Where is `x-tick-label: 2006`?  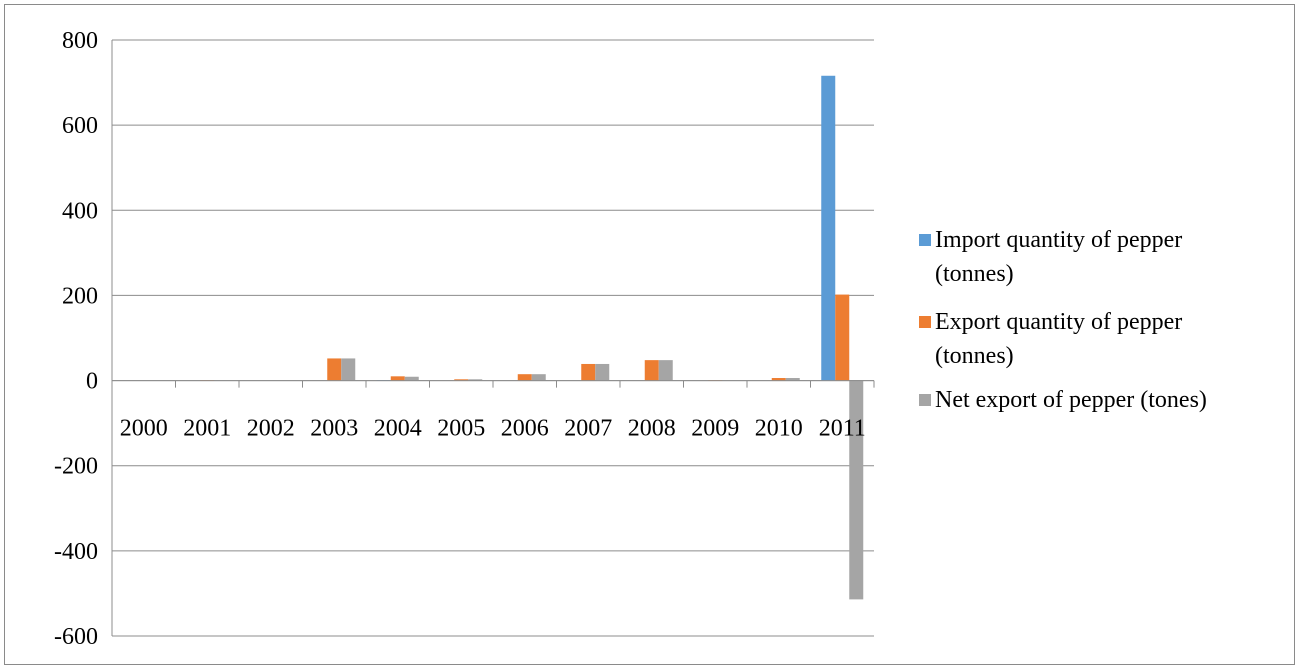
x-tick-label: 2006 is located at coordinates (525, 429).